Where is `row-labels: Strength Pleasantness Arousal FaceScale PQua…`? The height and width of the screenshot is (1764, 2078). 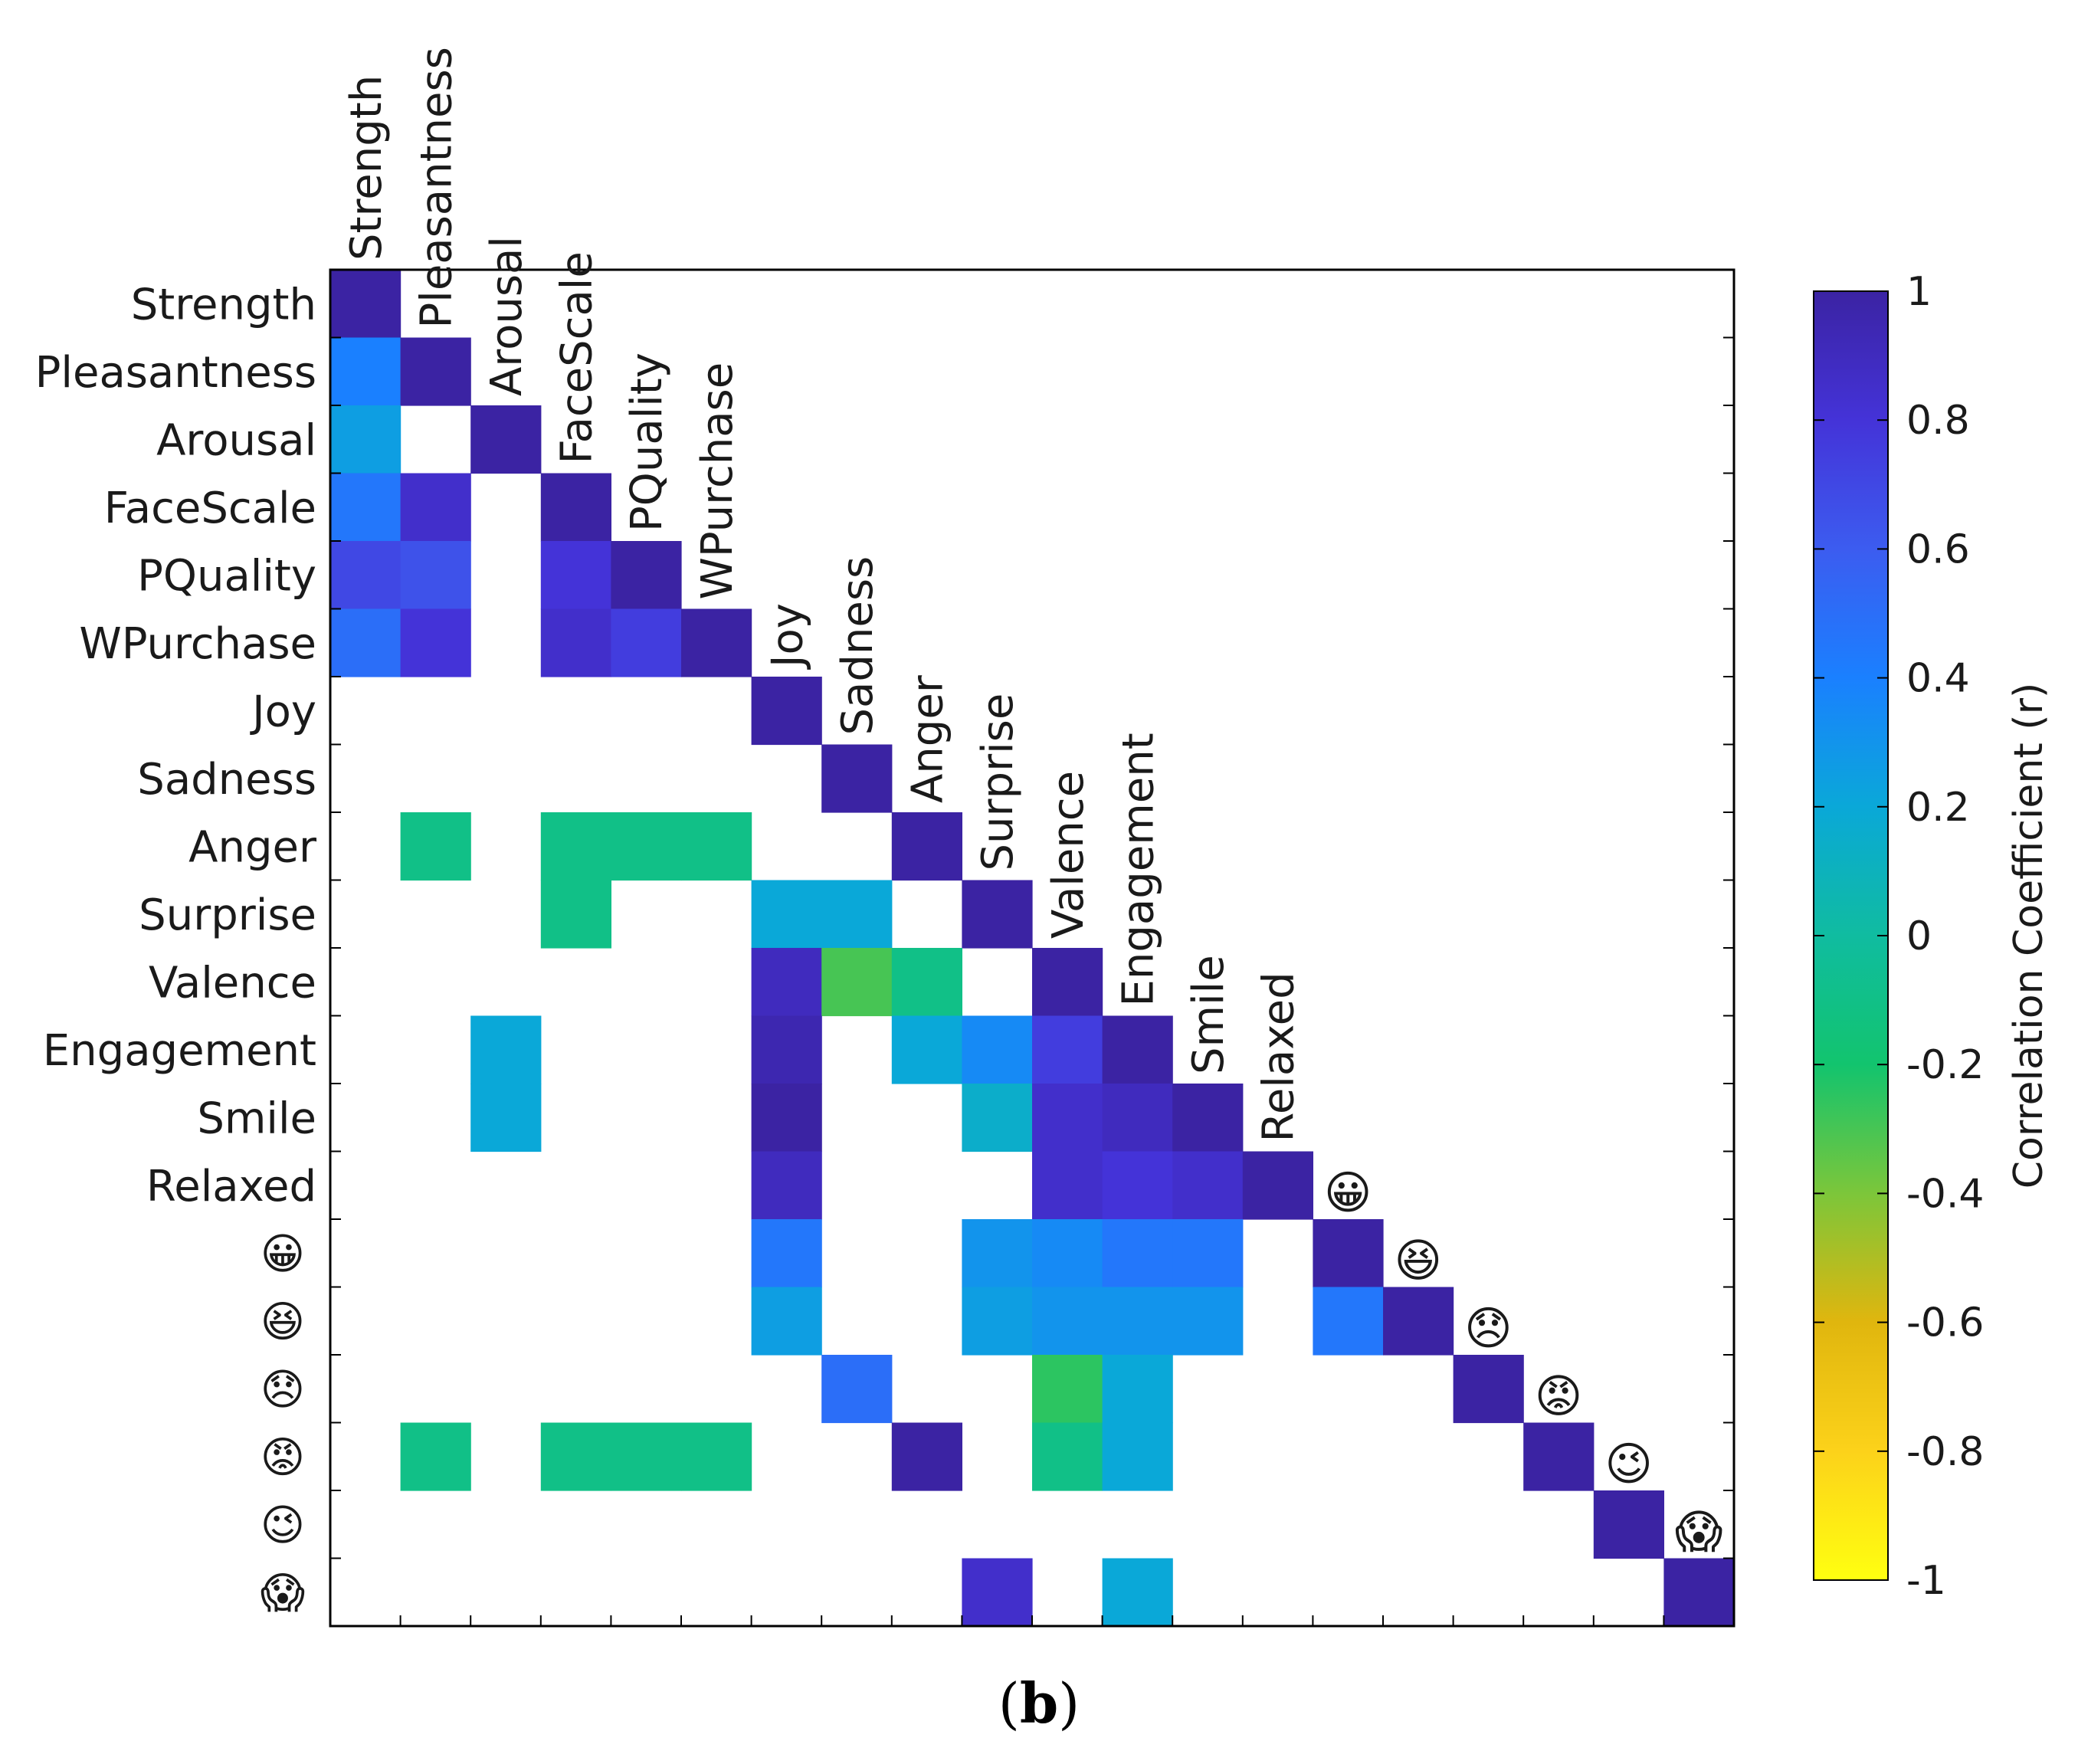
row-labels: Strength Pleasantness Arousal FaceScale PQua… is located at coordinates (176, 949).